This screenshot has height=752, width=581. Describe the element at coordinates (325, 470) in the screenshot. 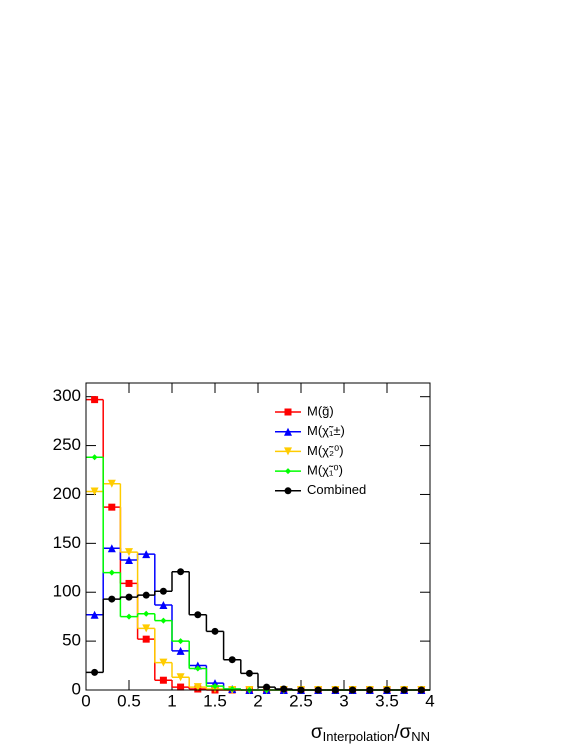

I see `legend-label: M(χ̃₁⁰)` at that location.